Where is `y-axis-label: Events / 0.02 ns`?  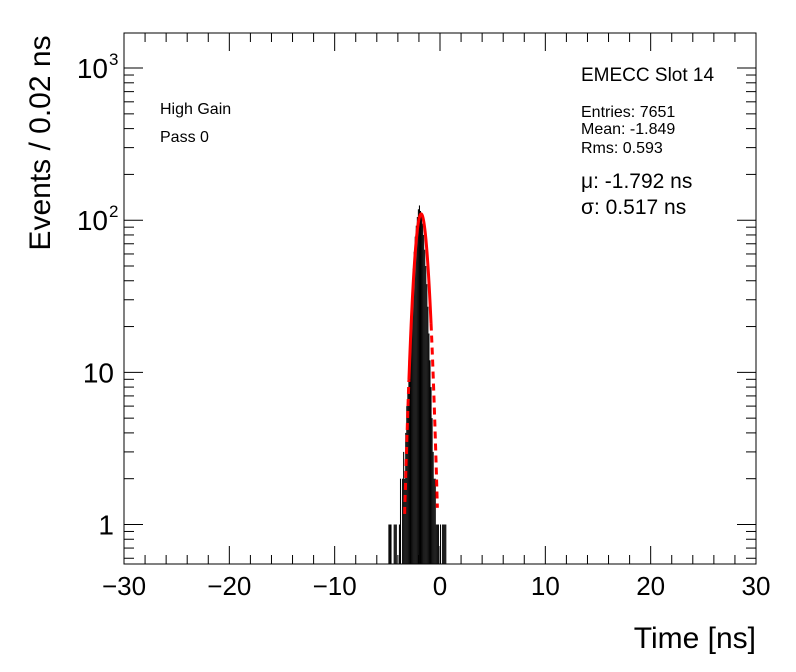 y-axis-label: Events / 0.02 ns is located at coordinates (40, 142).